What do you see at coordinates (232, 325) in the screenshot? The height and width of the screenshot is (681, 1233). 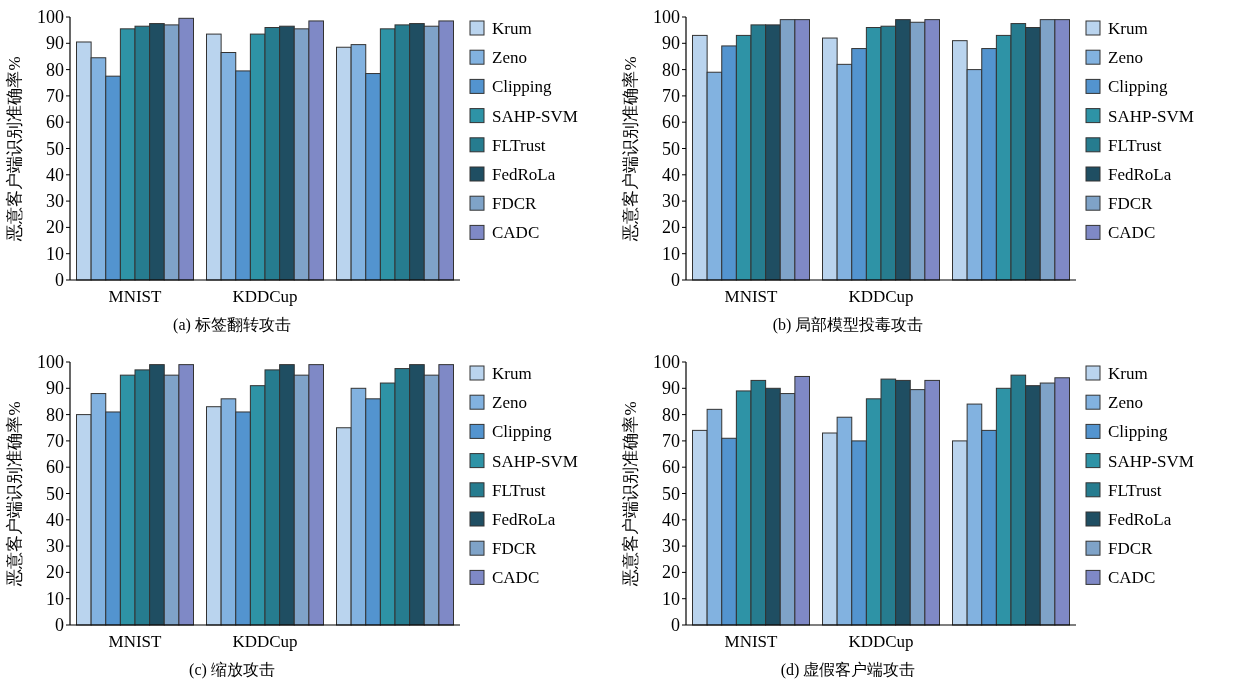 I see `x-axis-title: (a) 标签翻转攻击` at bounding box center [232, 325].